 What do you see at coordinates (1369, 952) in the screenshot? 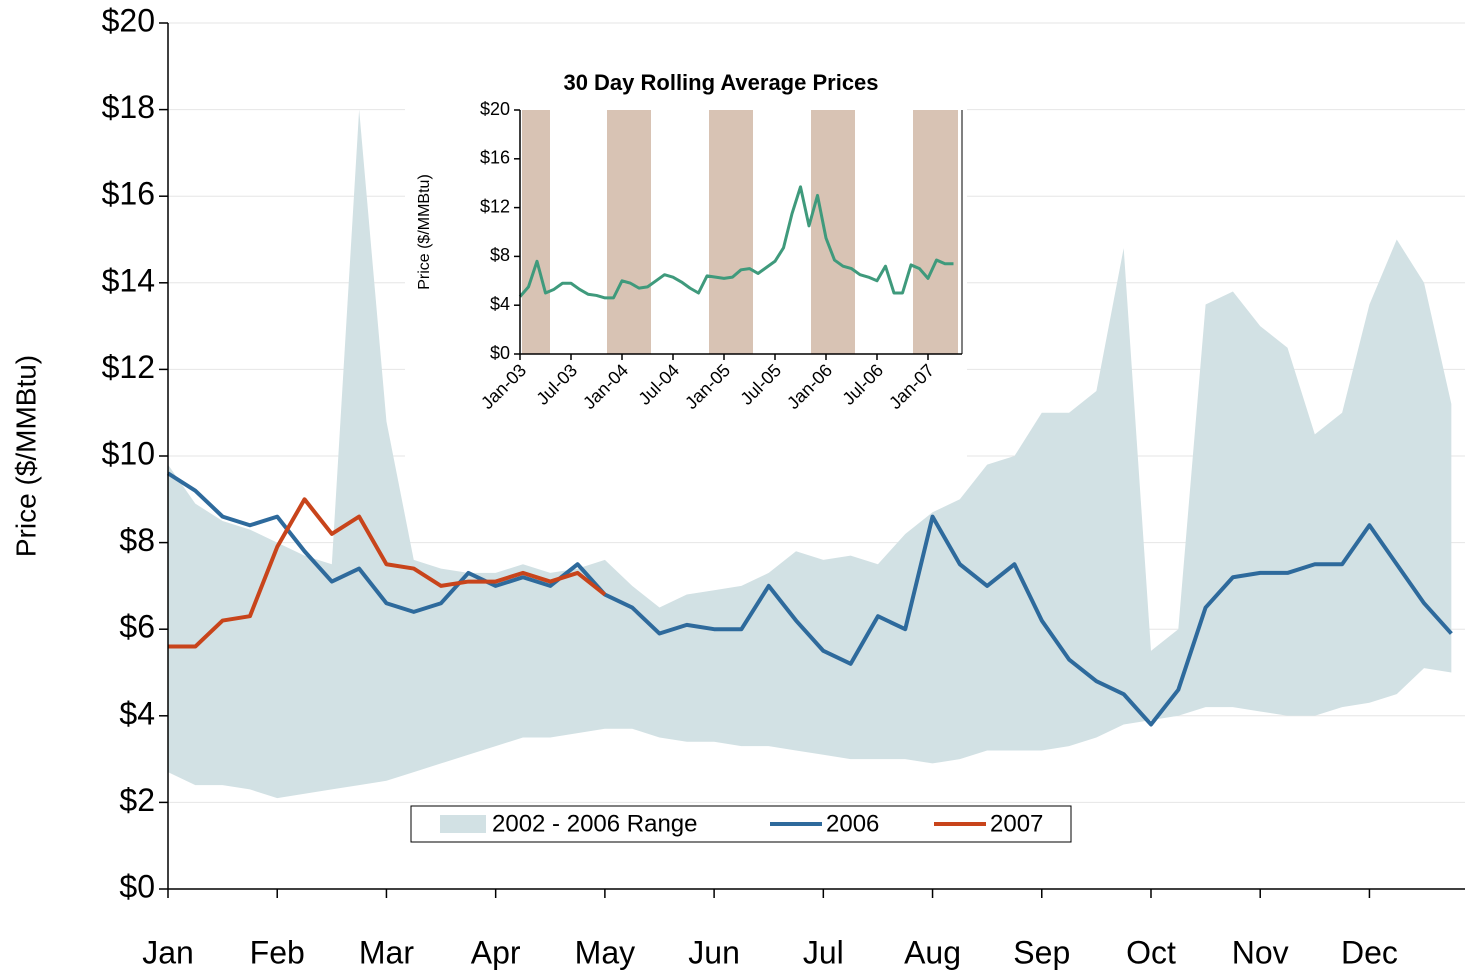
I see `x-tick-label: Dec` at bounding box center [1369, 952].